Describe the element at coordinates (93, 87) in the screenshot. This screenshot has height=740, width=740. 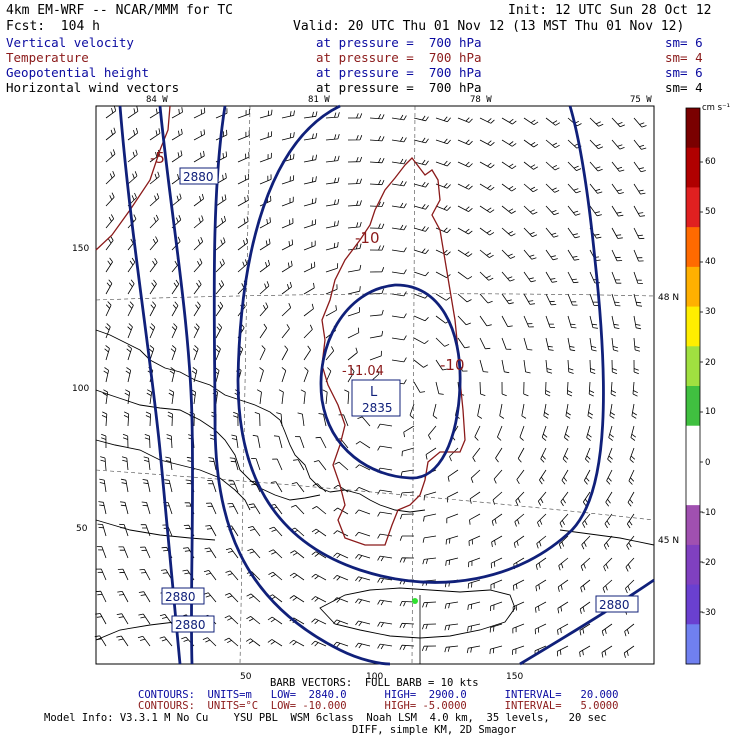
I see `field-wind-vectors: Horizontal wind vectors` at that location.